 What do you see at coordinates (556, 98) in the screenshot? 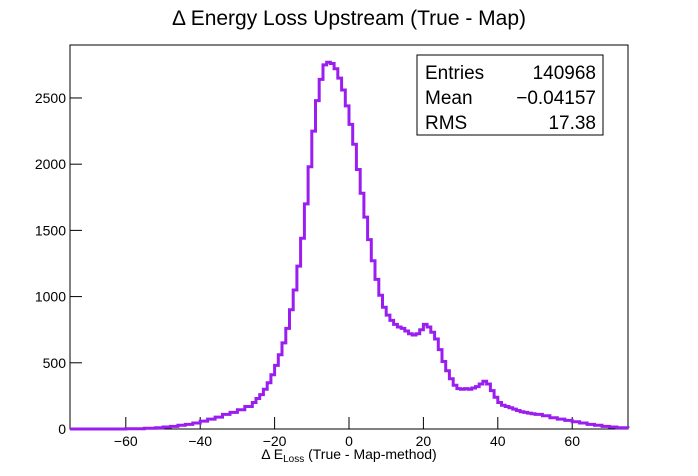
I see `stats-mean-value: −0.04157` at bounding box center [556, 98].